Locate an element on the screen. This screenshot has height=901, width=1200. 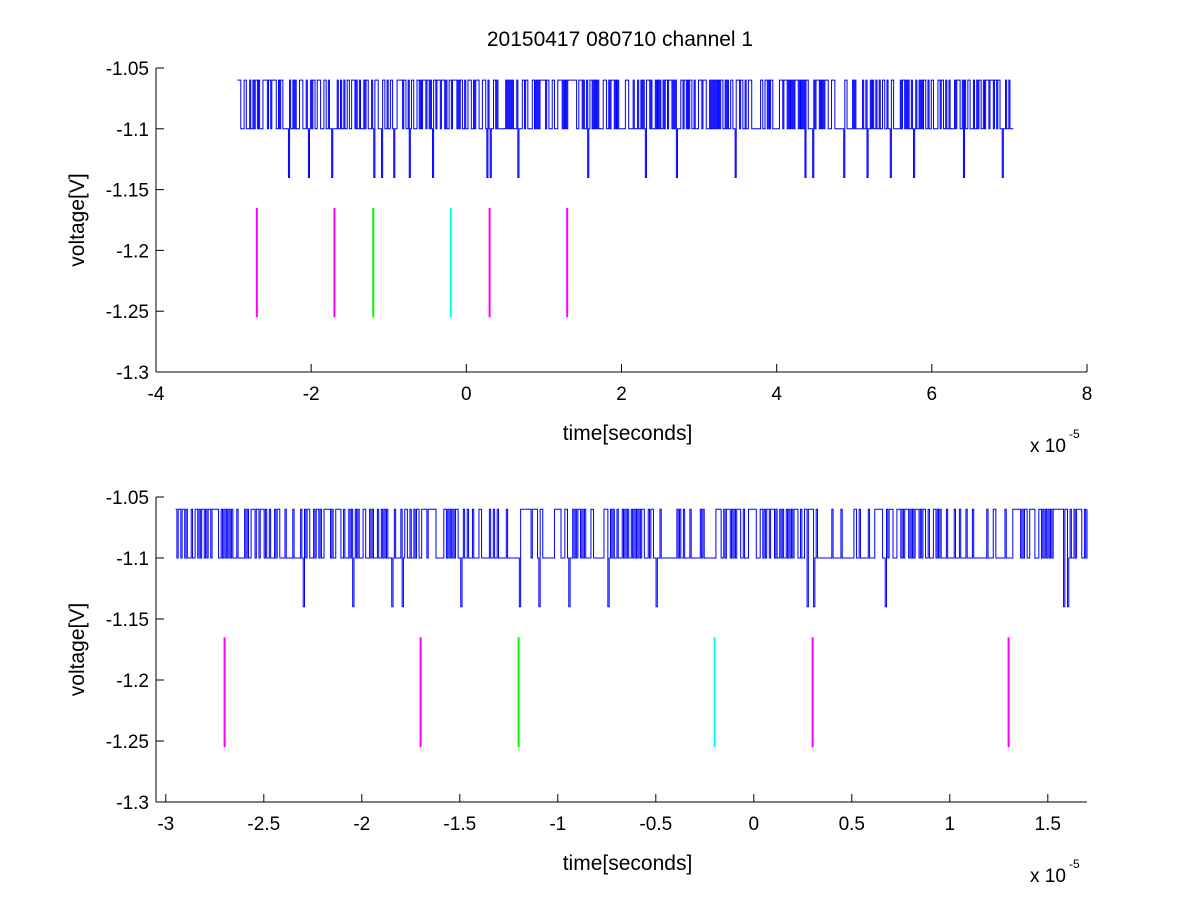
x-tick-label: -0.5 is located at coordinates (655, 824).